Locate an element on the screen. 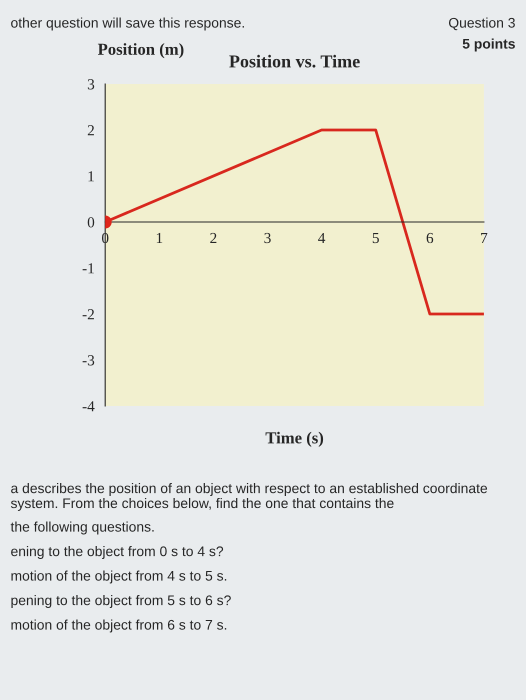  y-tick-label: -4 is located at coordinates (88, 406).